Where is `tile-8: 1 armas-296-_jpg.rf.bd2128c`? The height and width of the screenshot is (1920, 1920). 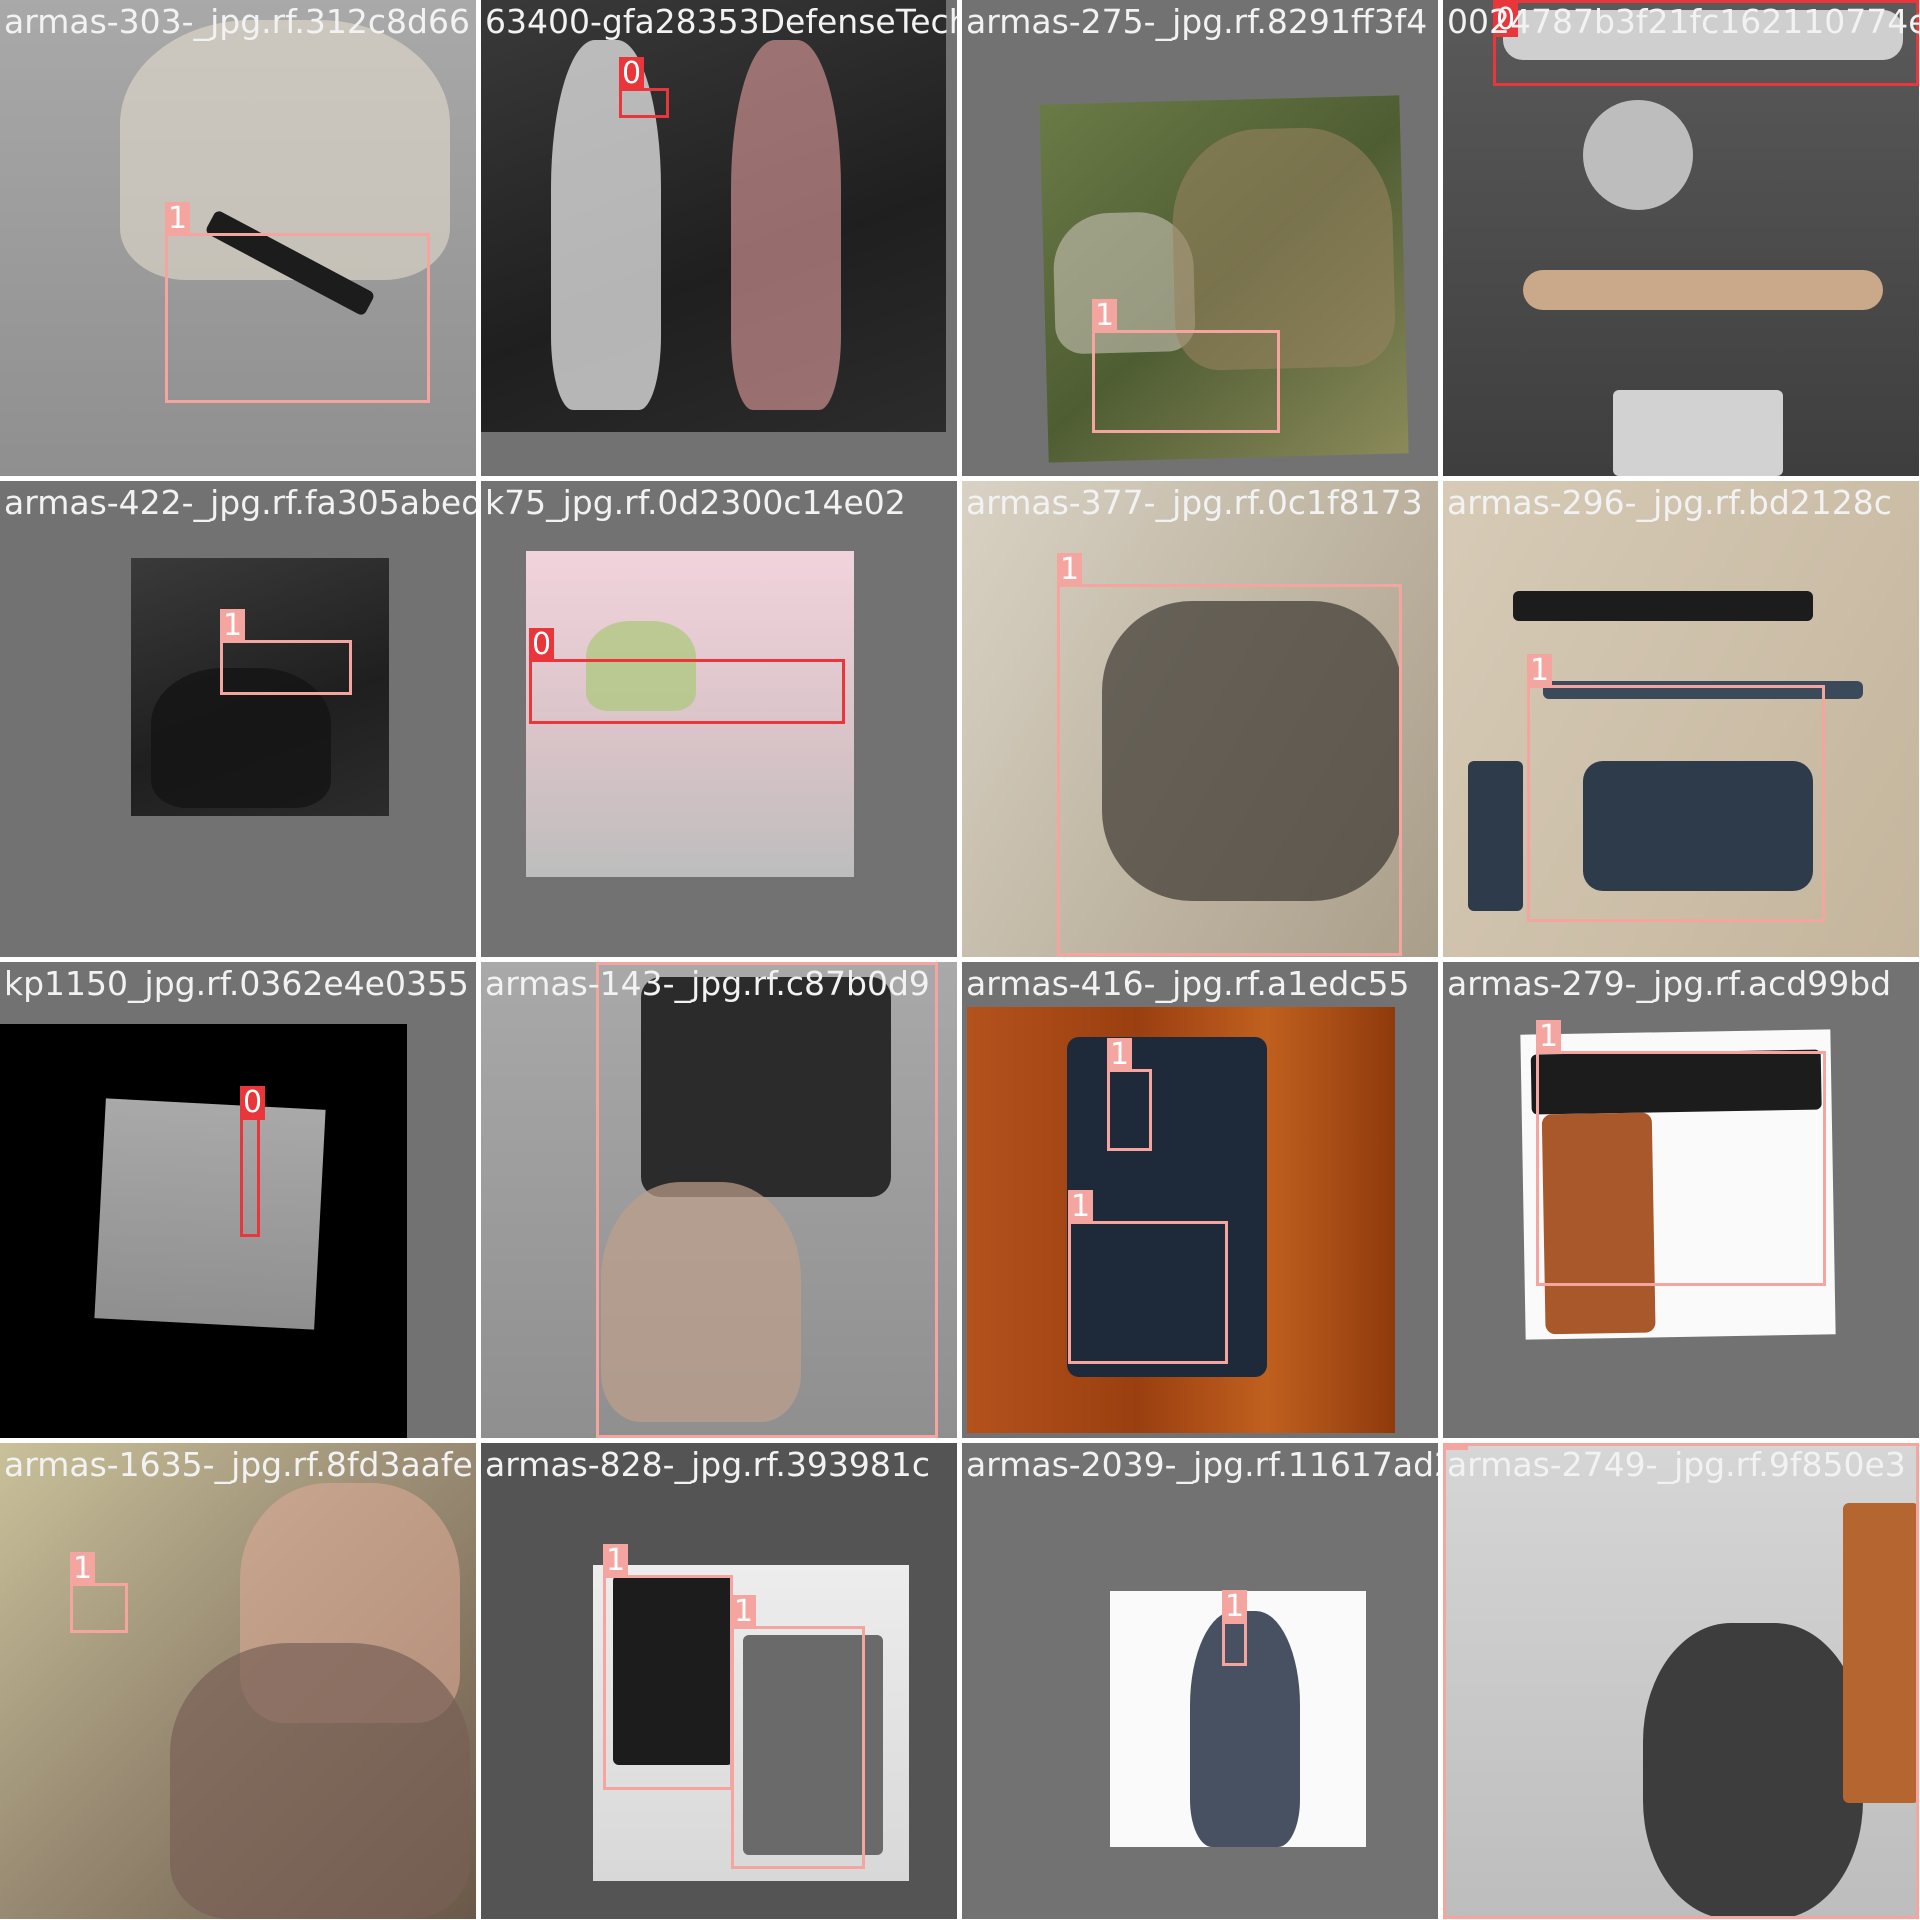 tile-8: 1 armas-296-_jpg.rf.bd2128c is located at coordinates (1681, 719).